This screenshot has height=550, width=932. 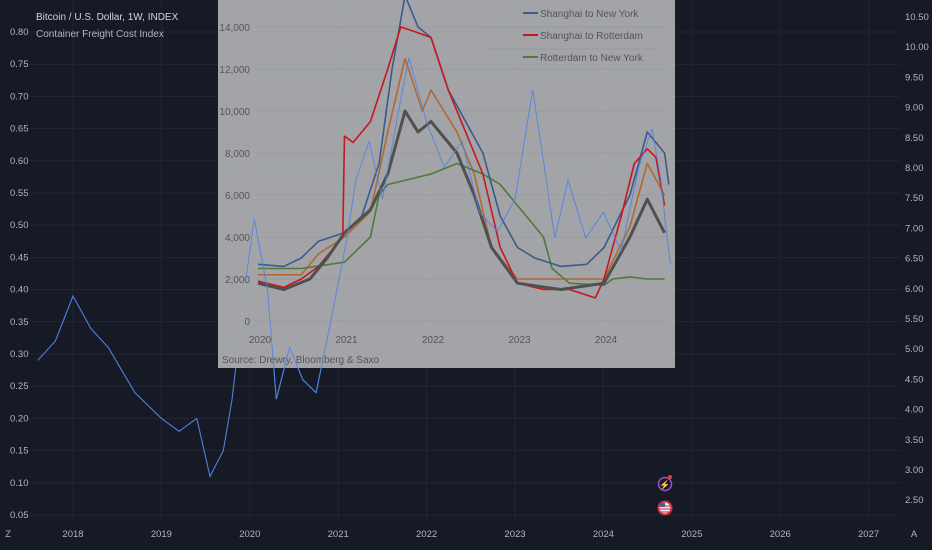 What do you see at coordinates (606, 340) in the screenshot?
I see `inset-x-tick: 2024` at bounding box center [606, 340].